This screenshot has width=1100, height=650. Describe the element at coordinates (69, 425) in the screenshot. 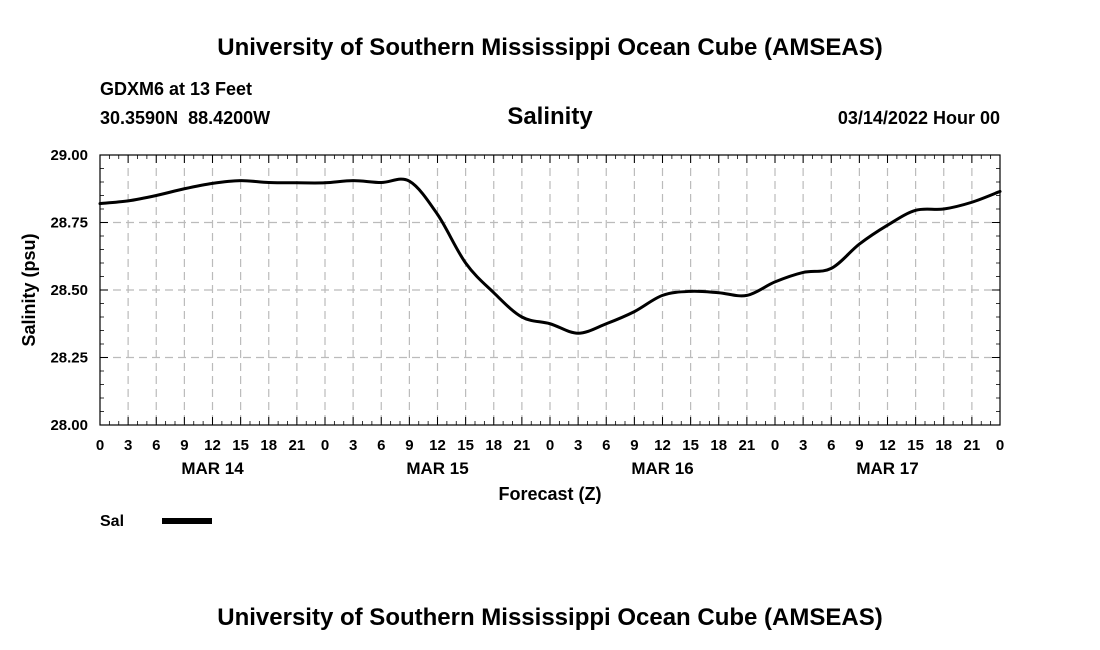

I see `y-tick-label: 28.00` at that location.